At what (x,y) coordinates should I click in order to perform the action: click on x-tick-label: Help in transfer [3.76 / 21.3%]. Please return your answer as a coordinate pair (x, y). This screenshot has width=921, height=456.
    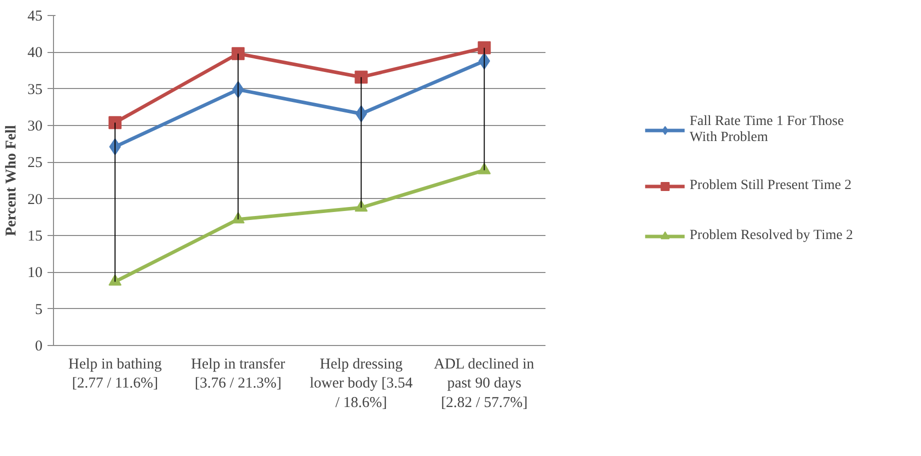
    Looking at the image, I should click on (238, 374).